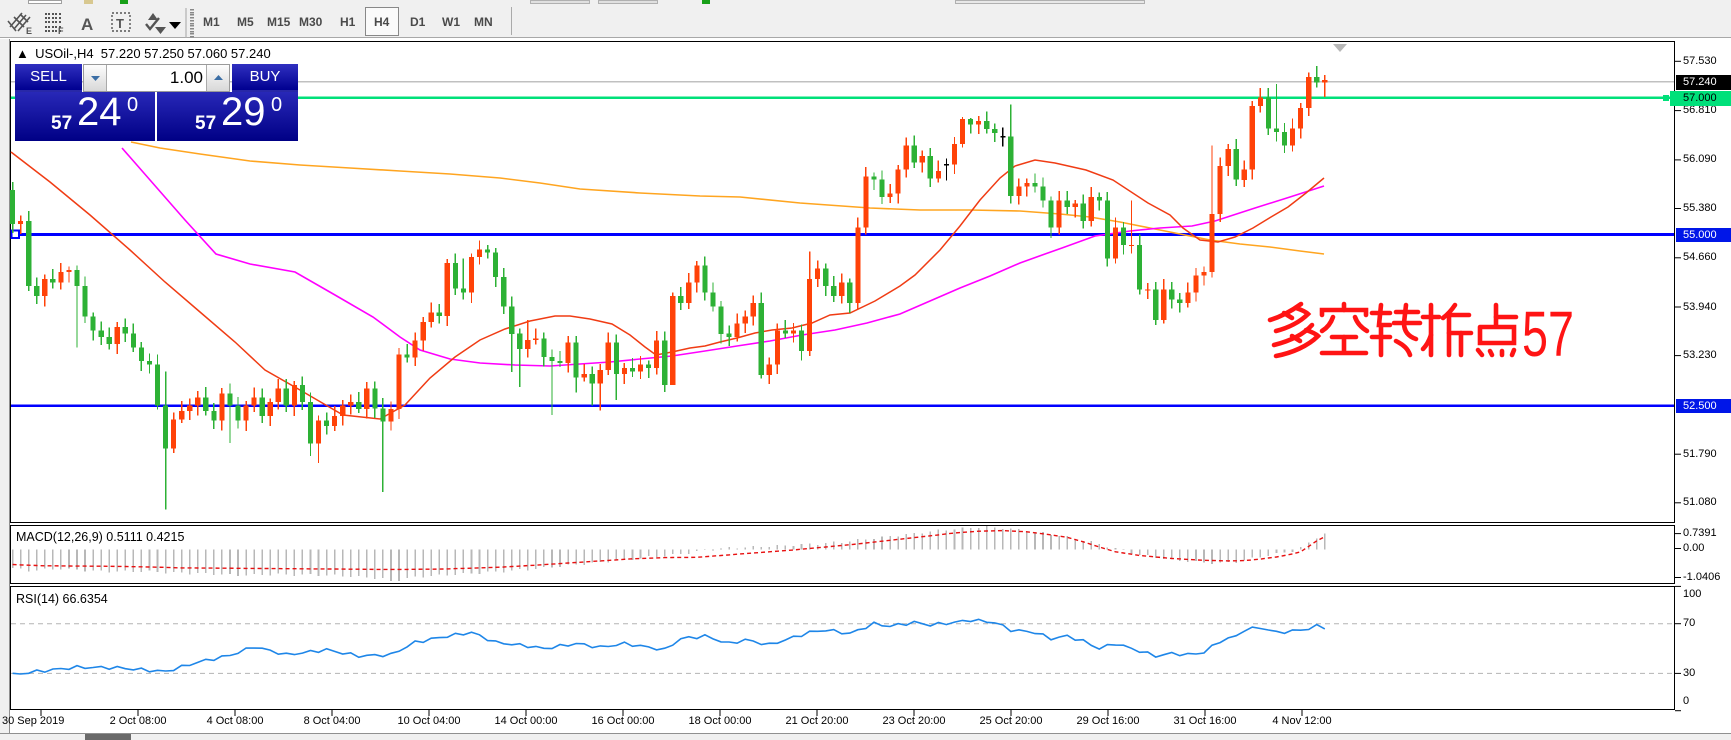 The height and width of the screenshot is (740, 1731). Describe the element at coordinates (87, 24) in the screenshot. I see `svg-text: A` at that location.